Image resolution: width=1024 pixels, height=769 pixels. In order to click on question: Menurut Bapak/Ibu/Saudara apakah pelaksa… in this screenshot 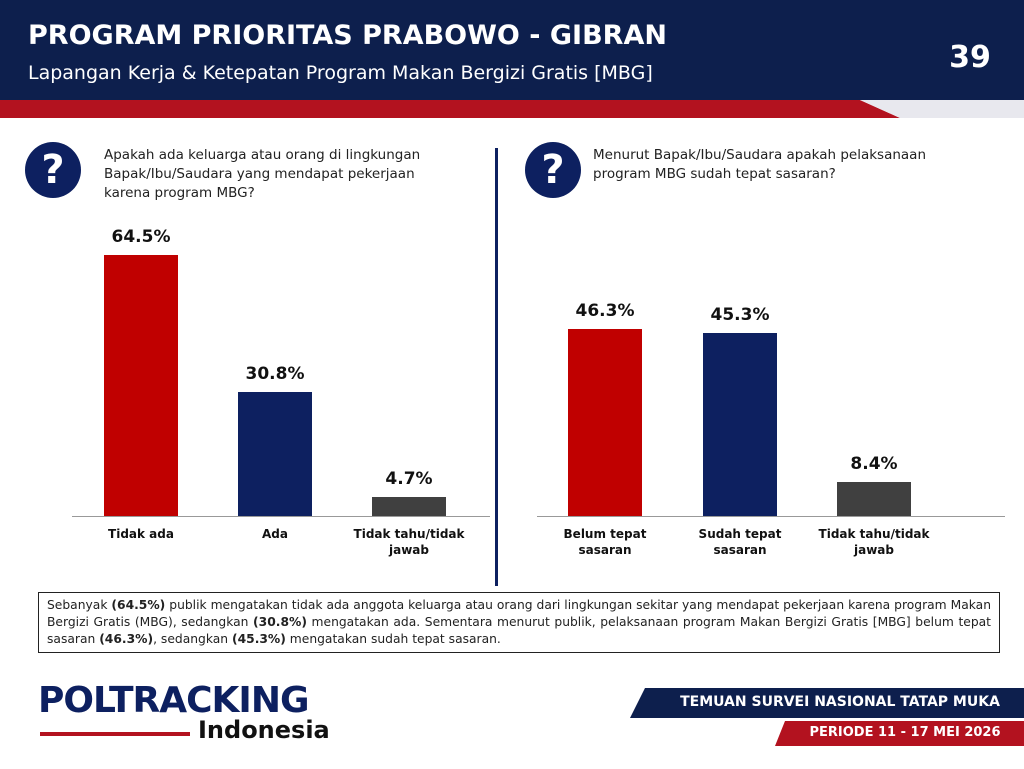, I will do `click(760, 164)`.